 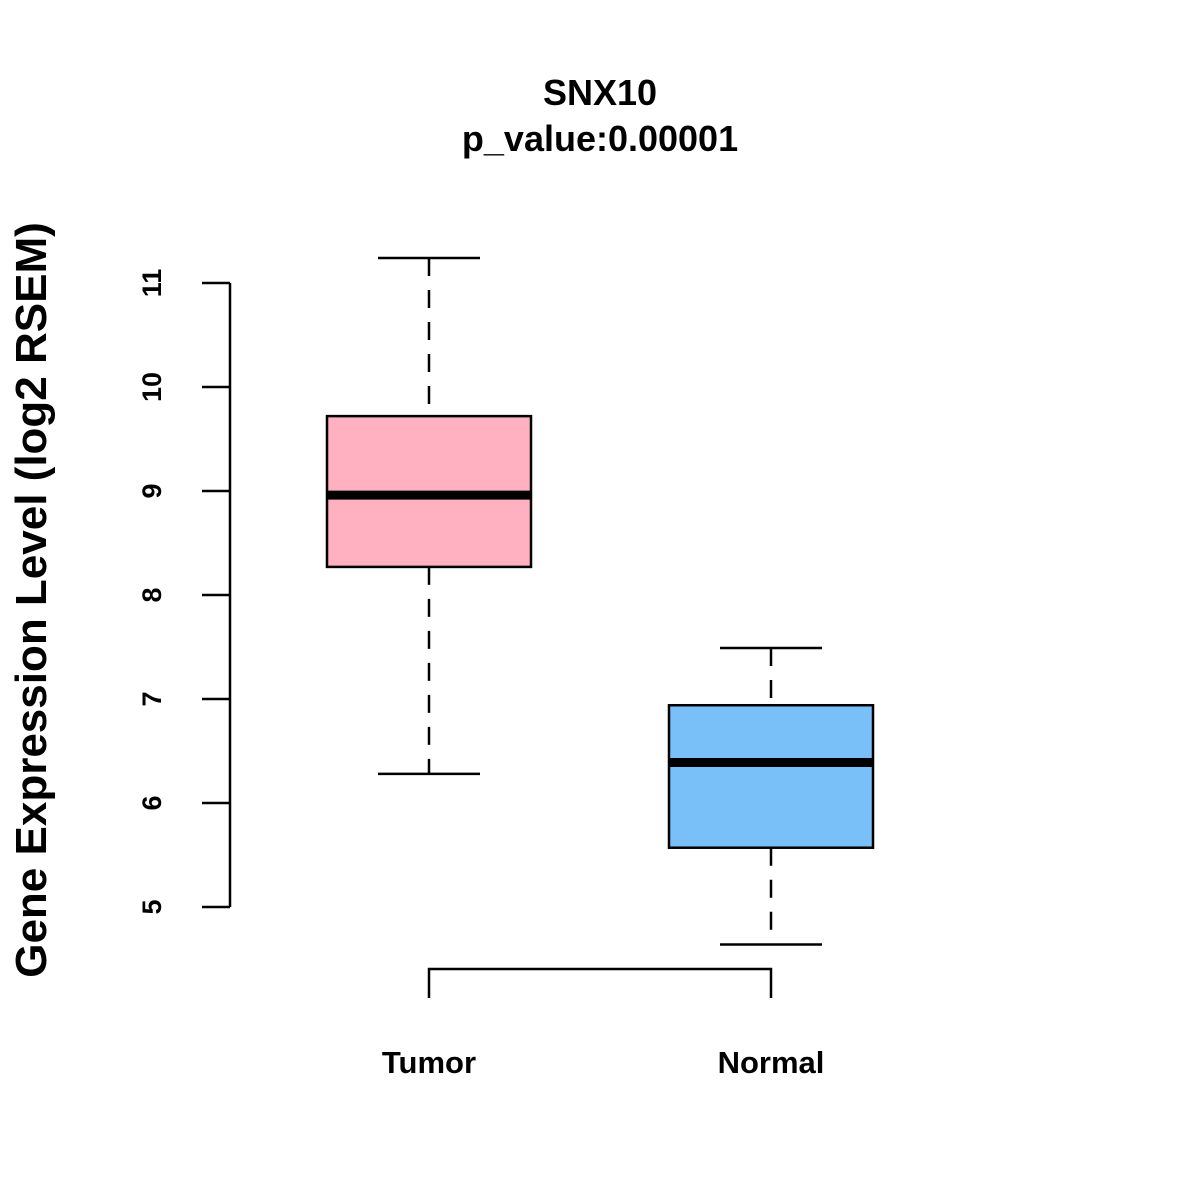 I want to click on bracket-line, so click(x=600, y=982).